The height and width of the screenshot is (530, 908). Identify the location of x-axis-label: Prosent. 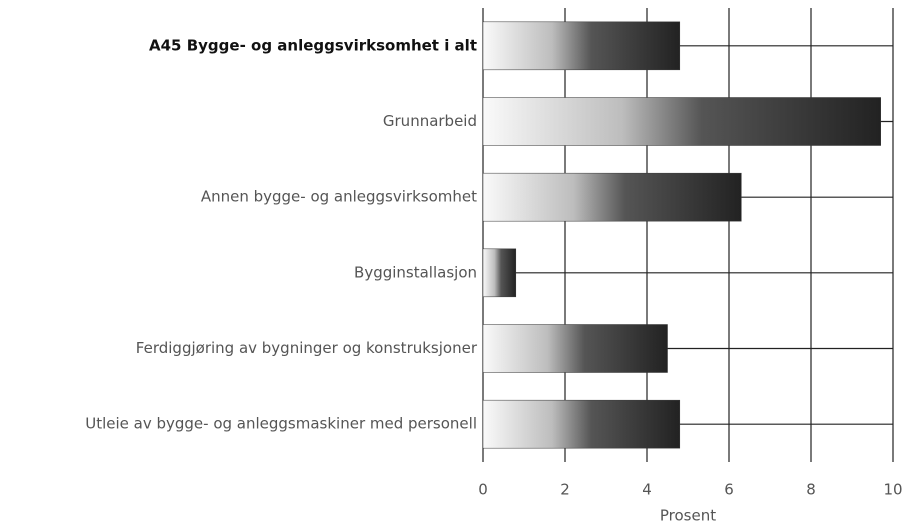
(688, 516).